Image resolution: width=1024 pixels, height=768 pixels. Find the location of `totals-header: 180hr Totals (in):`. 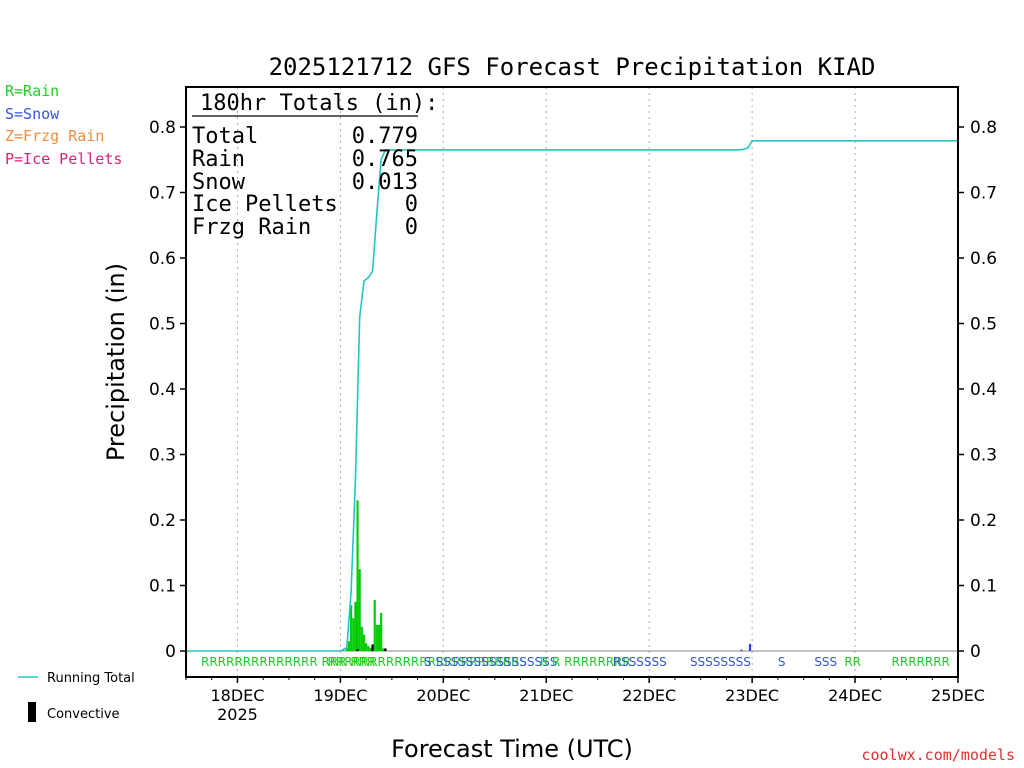

totals-header: 180hr Totals (in): is located at coordinates (319, 103).